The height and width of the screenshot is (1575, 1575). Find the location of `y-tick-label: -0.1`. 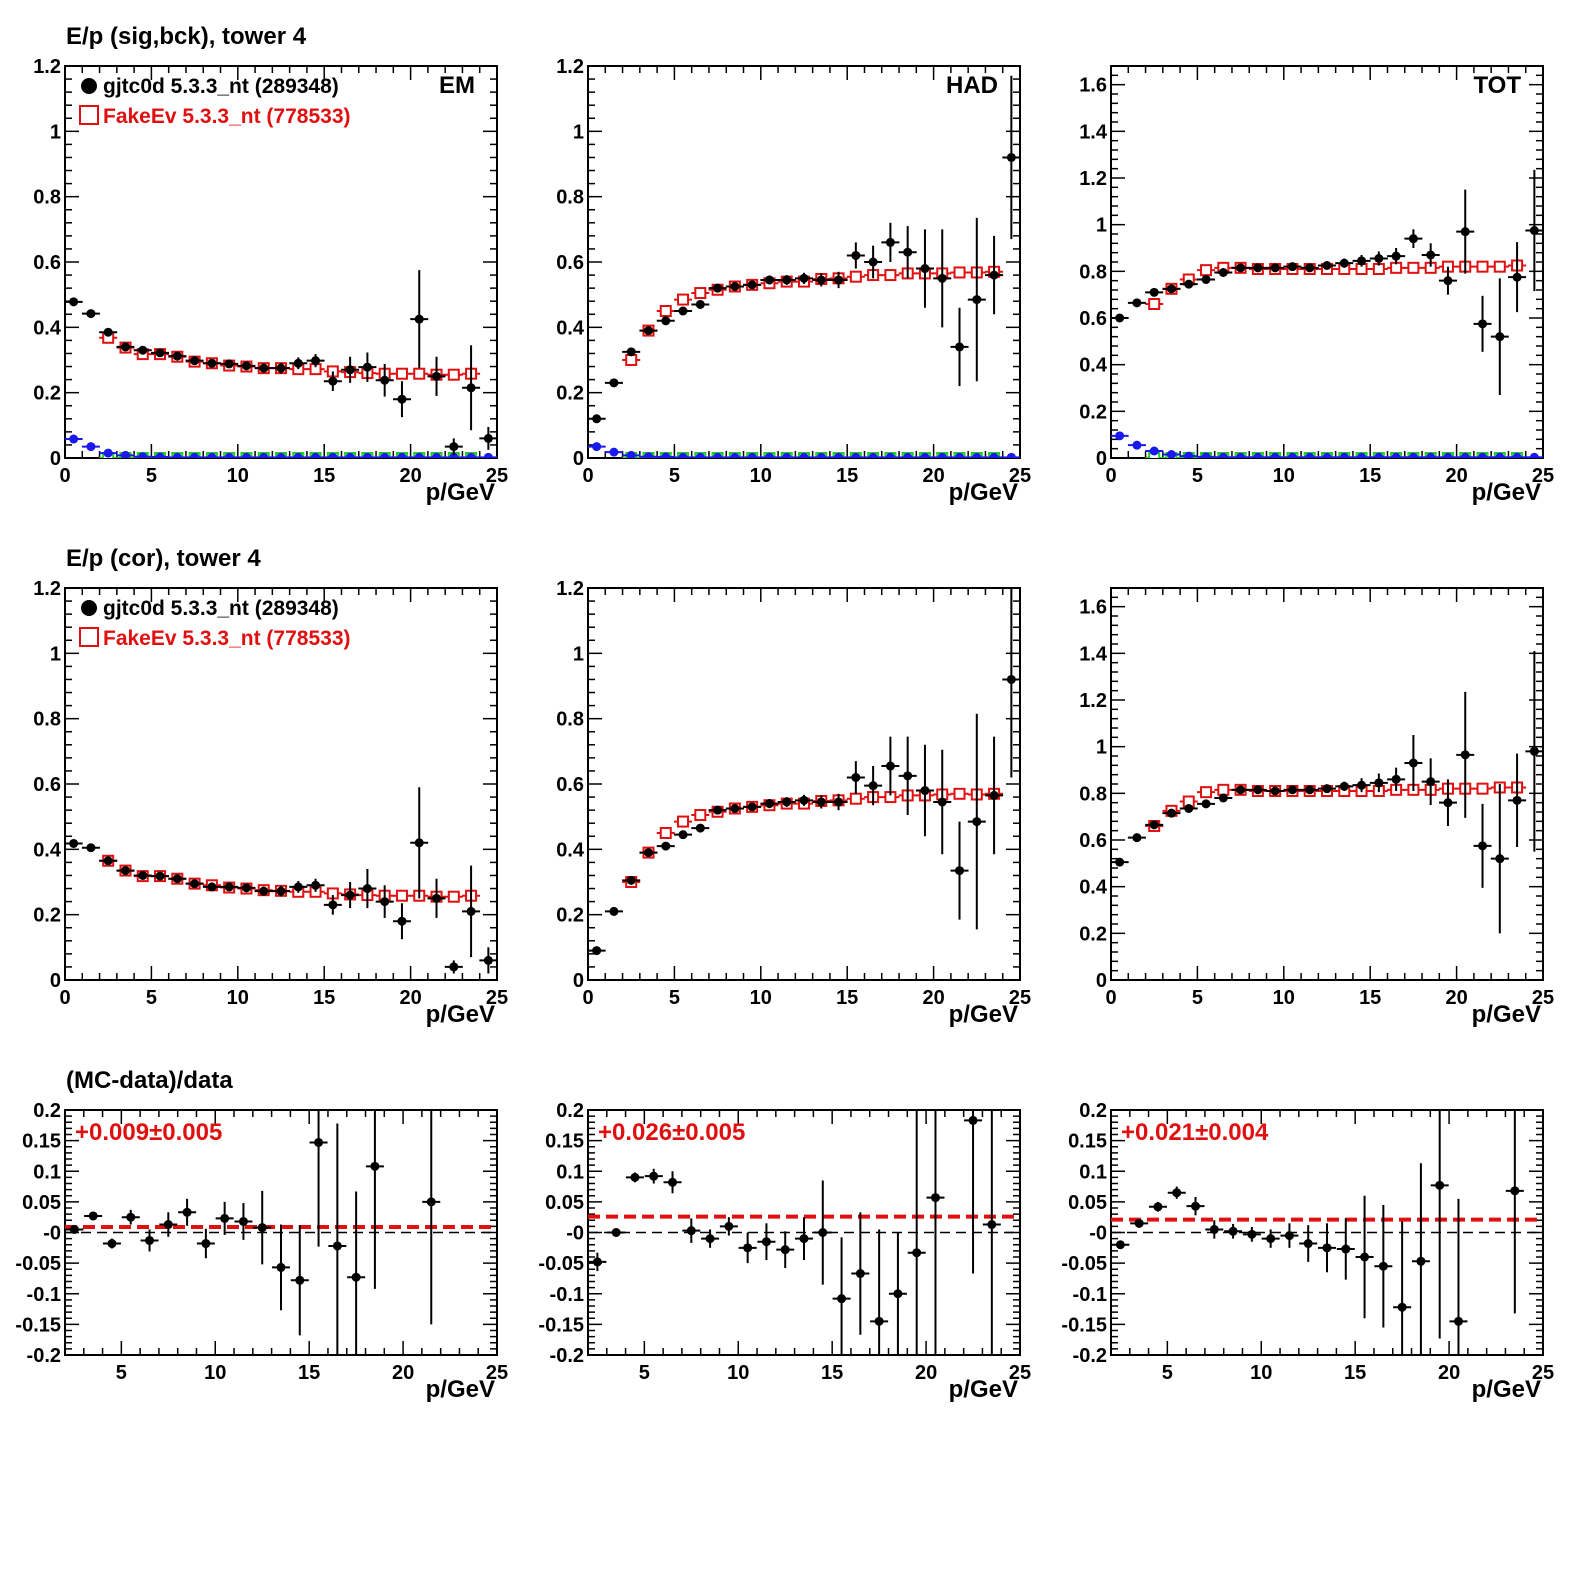

y-tick-label: -0.1 is located at coordinates (567, 1295).